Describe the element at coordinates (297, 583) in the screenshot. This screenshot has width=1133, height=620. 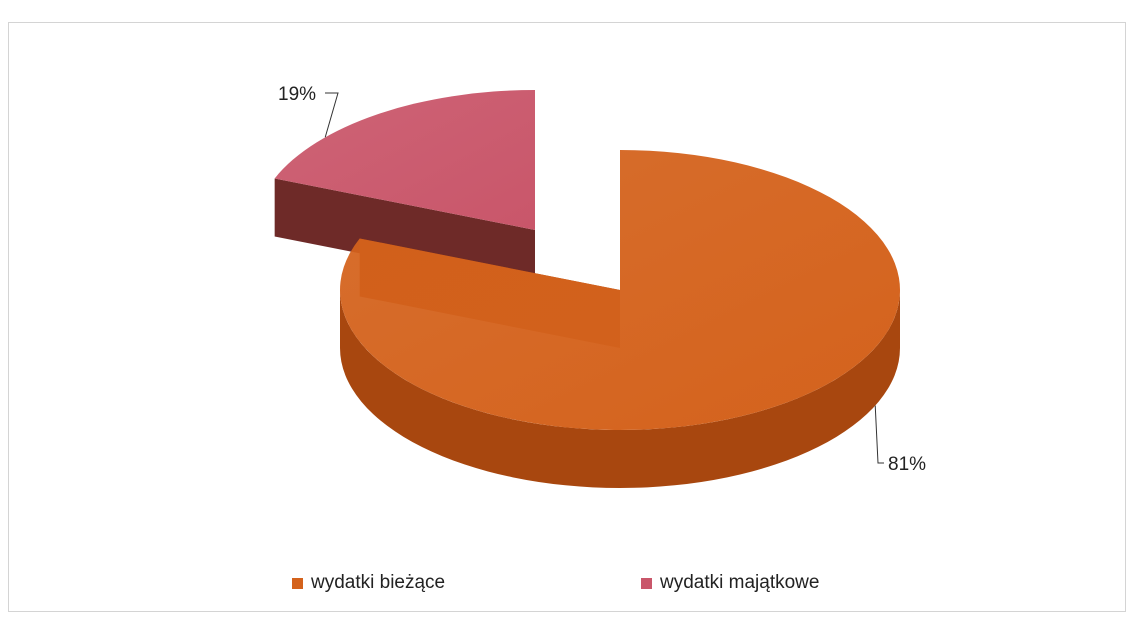
I see `legend-swatch-biezace` at that location.